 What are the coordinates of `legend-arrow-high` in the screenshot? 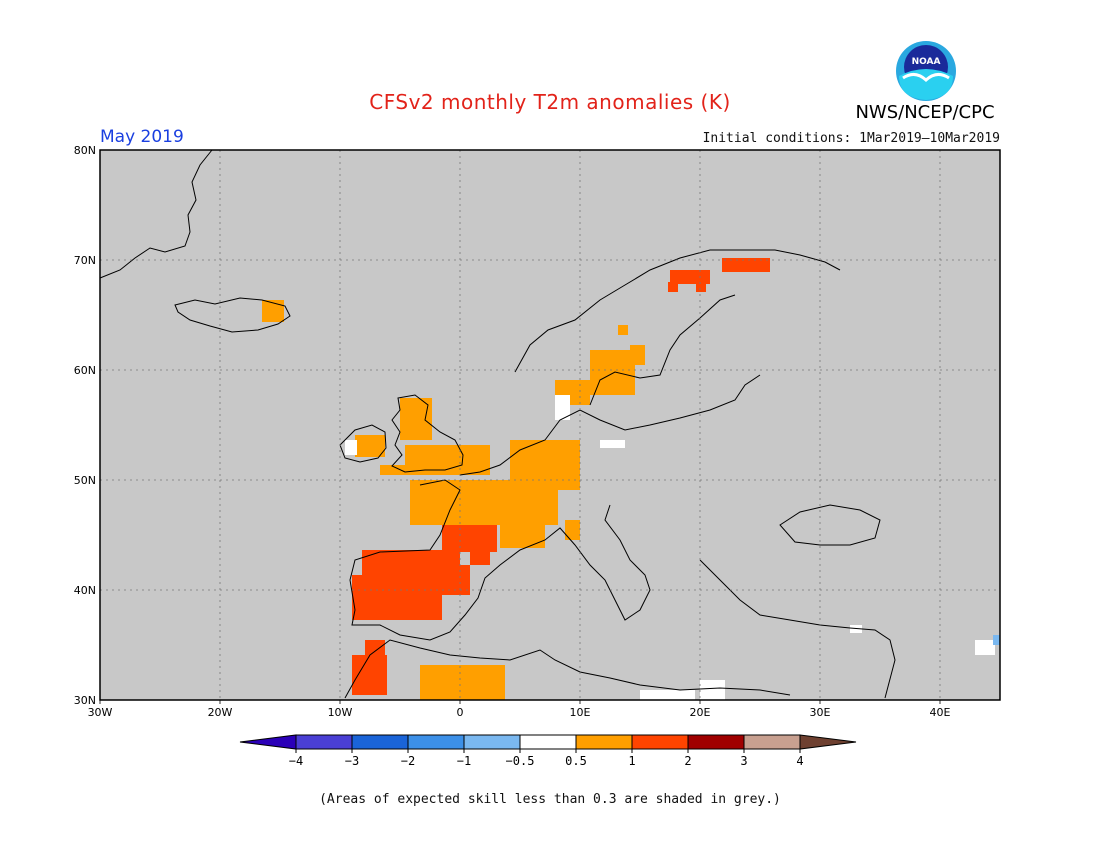 It's located at (828, 742).